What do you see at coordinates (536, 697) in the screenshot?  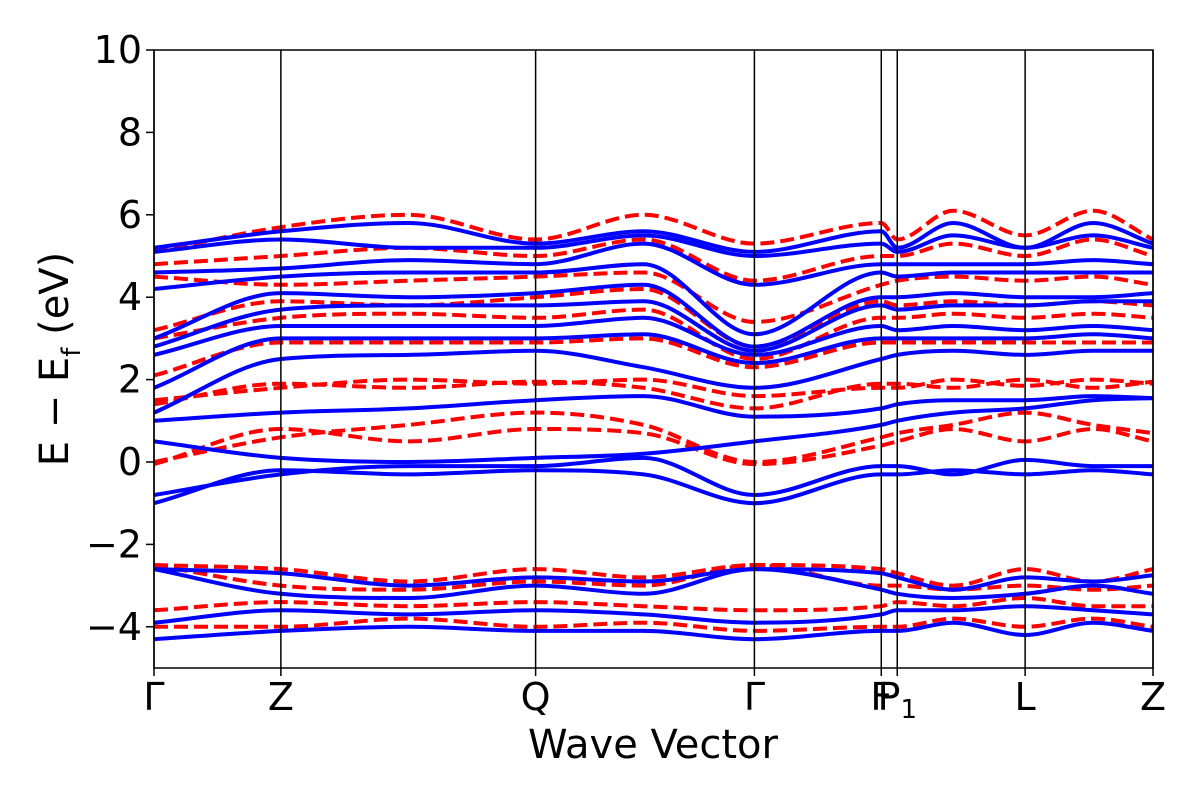 I see `x-tick-label: Q` at bounding box center [536, 697].